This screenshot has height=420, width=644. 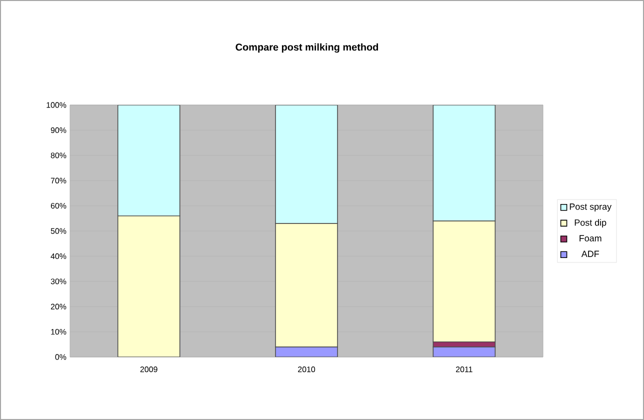 I want to click on legend-label: Post dip, so click(x=590, y=223).